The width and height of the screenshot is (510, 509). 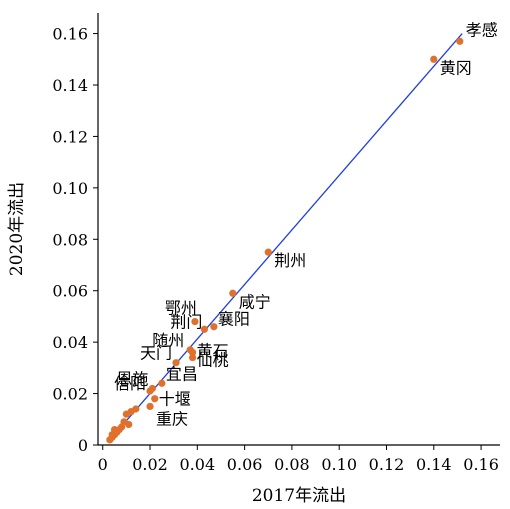 I want to click on x-tick-label: 0.02, so click(x=150, y=464).